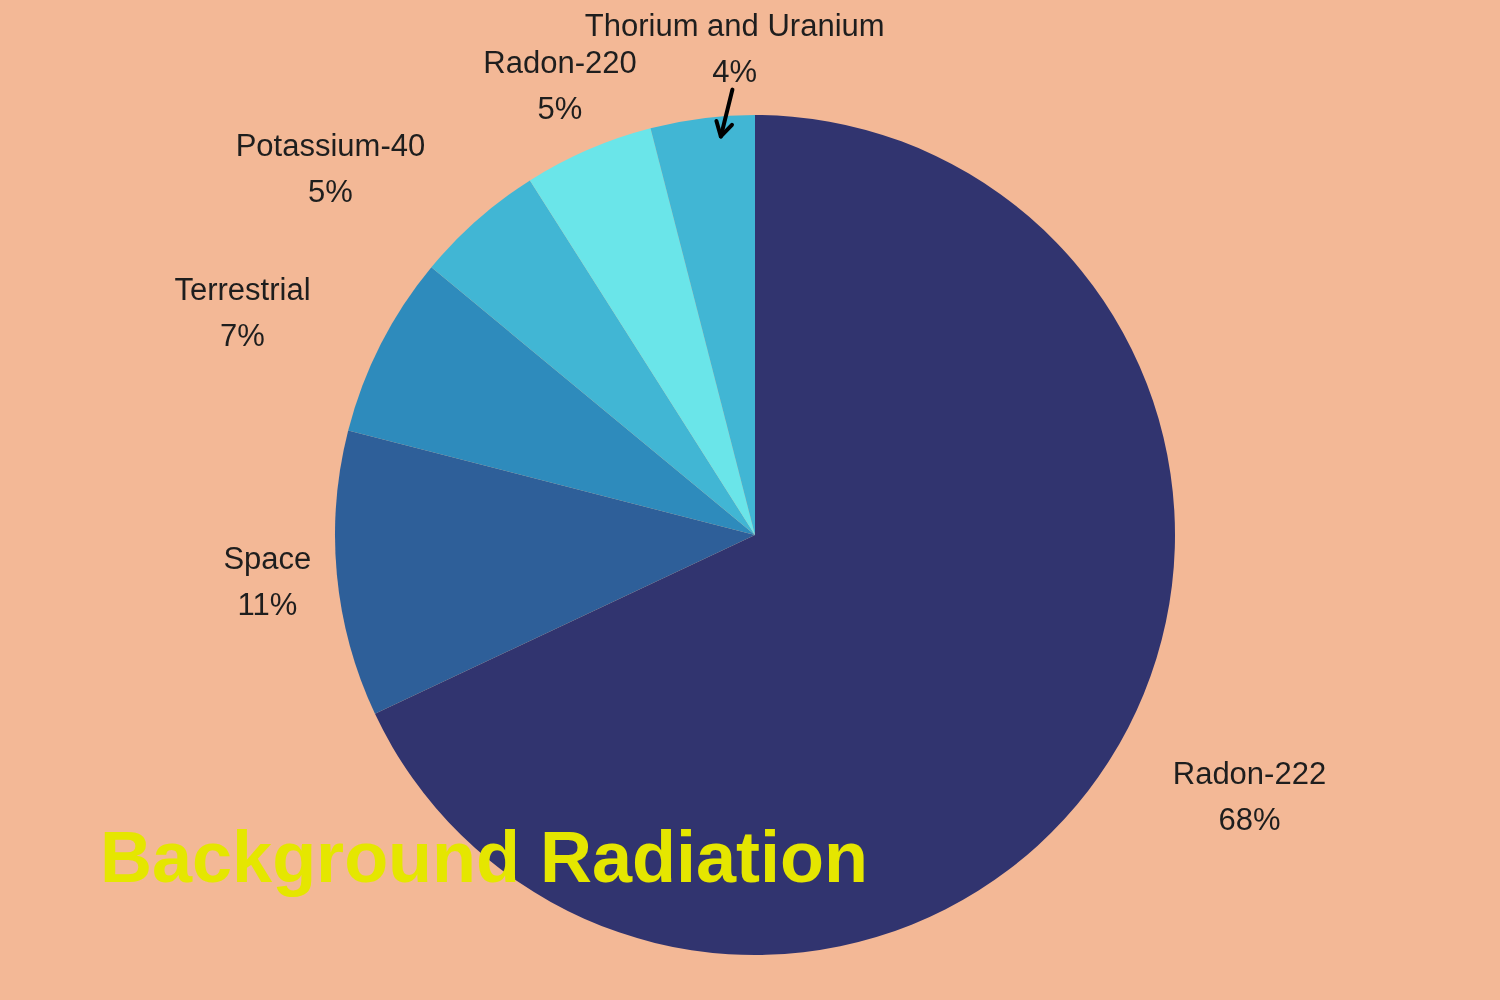 The width and height of the screenshot is (1500, 1000). I want to click on slice-label: Potassium-40, so click(330, 145).